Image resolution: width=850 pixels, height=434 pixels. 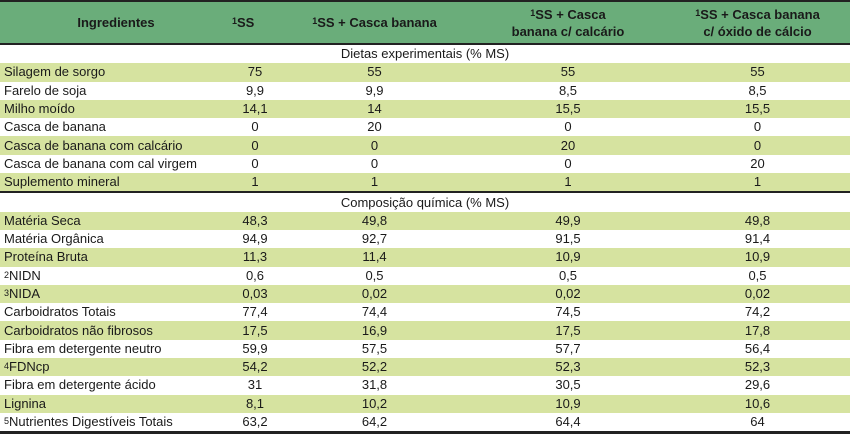 What do you see at coordinates (425, 127) in the screenshot?
I see `table-row: Casca de banana 0 20 0 0` at bounding box center [425, 127].